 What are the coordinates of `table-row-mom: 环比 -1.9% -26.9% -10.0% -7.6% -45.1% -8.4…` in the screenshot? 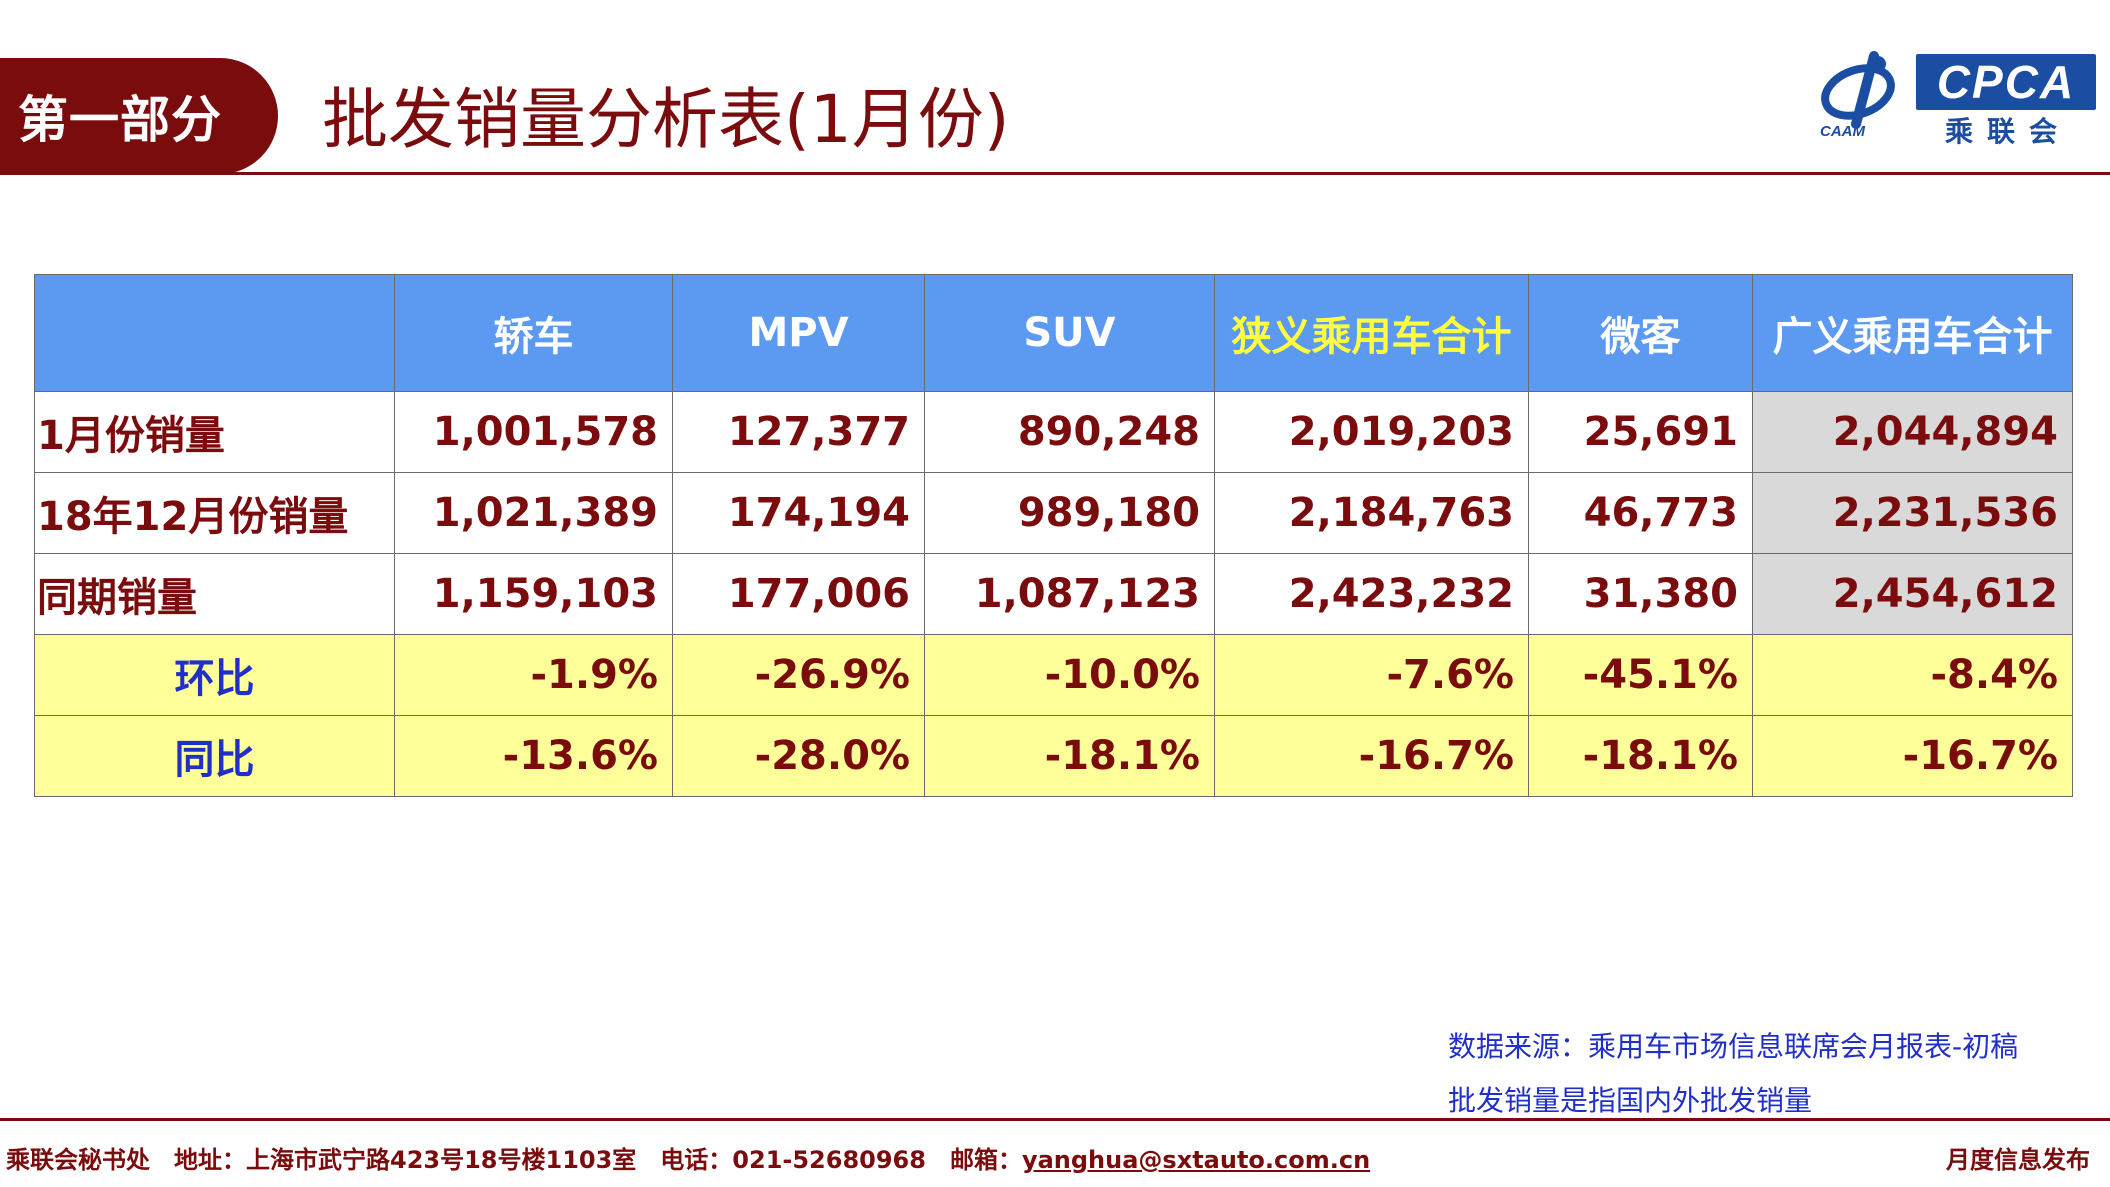 It's located at (1053, 675).